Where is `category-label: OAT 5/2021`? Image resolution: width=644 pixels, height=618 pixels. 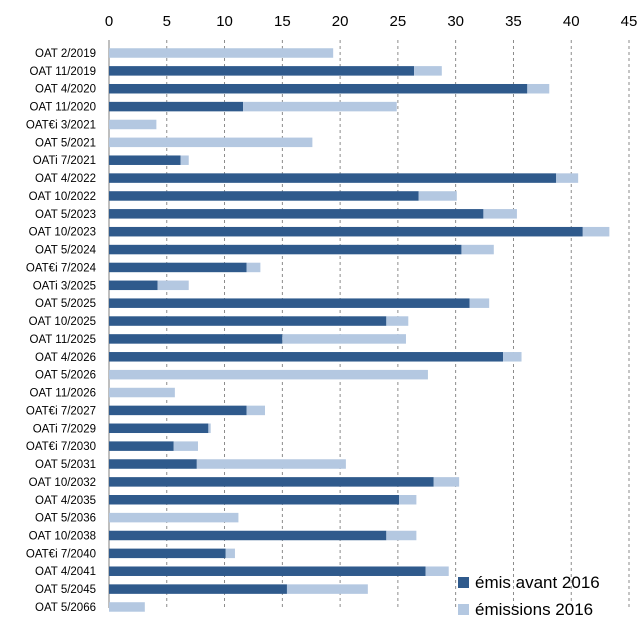
category-label: OAT 5/2021 is located at coordinates (65, 143).